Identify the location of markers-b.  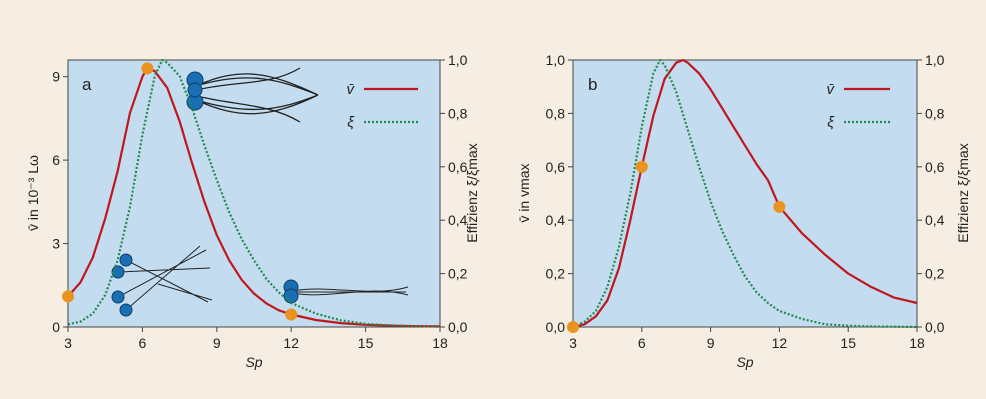
(676, 246).